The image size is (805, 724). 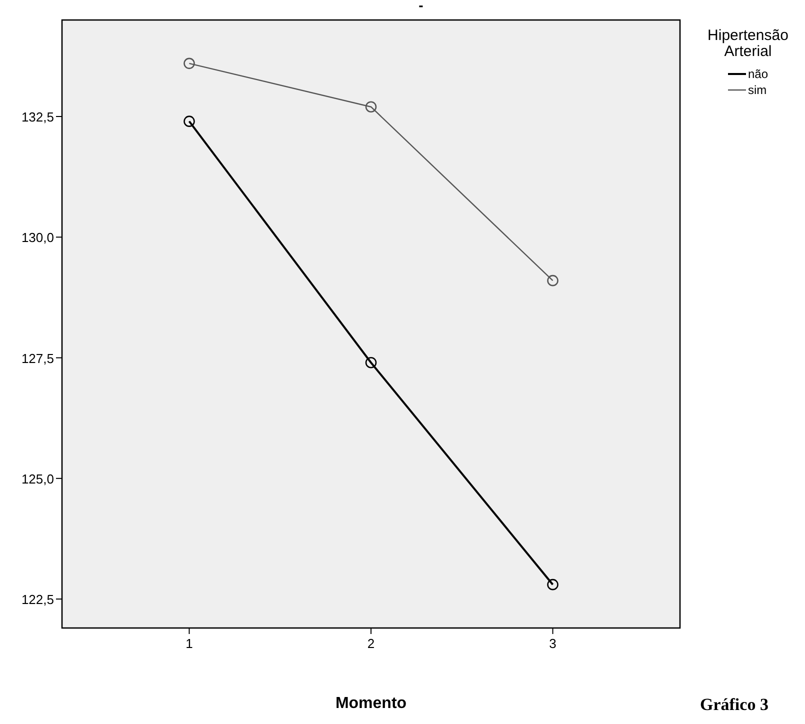 What do you see at coordinates (758, 74) in the screenshot?
I see `legend-label: não` at bounding box center [758, 74].